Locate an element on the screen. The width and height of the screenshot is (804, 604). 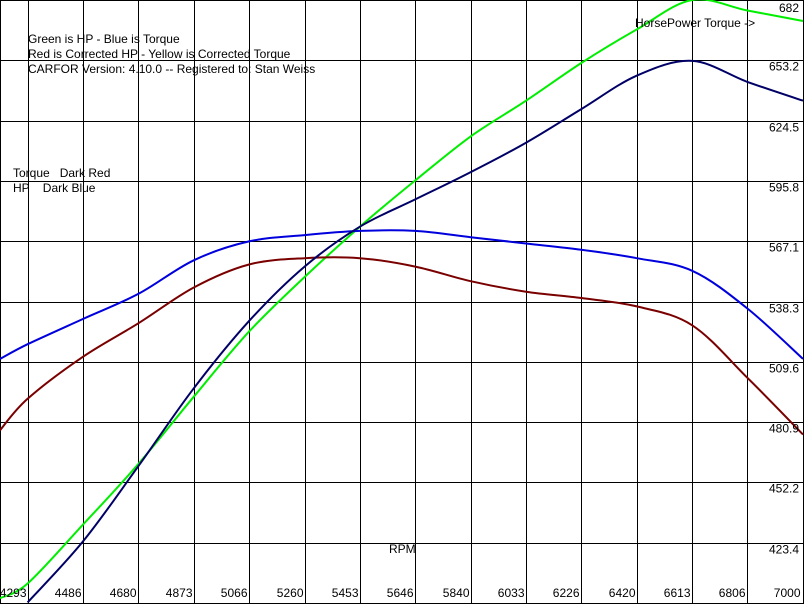
y-tick-label: 653.2 is located at coordinates (784, 67).